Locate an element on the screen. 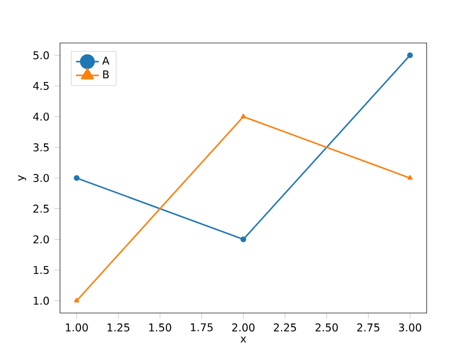 The width and height of the screenshot is (474, 355). y-tick-label: 2.5 is located at coordinates (41, 208).